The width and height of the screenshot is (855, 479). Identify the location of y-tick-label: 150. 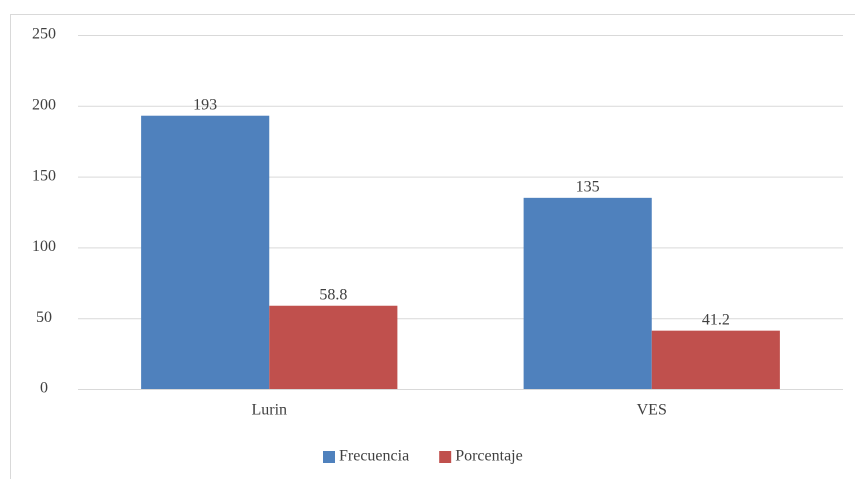
(44, 175).